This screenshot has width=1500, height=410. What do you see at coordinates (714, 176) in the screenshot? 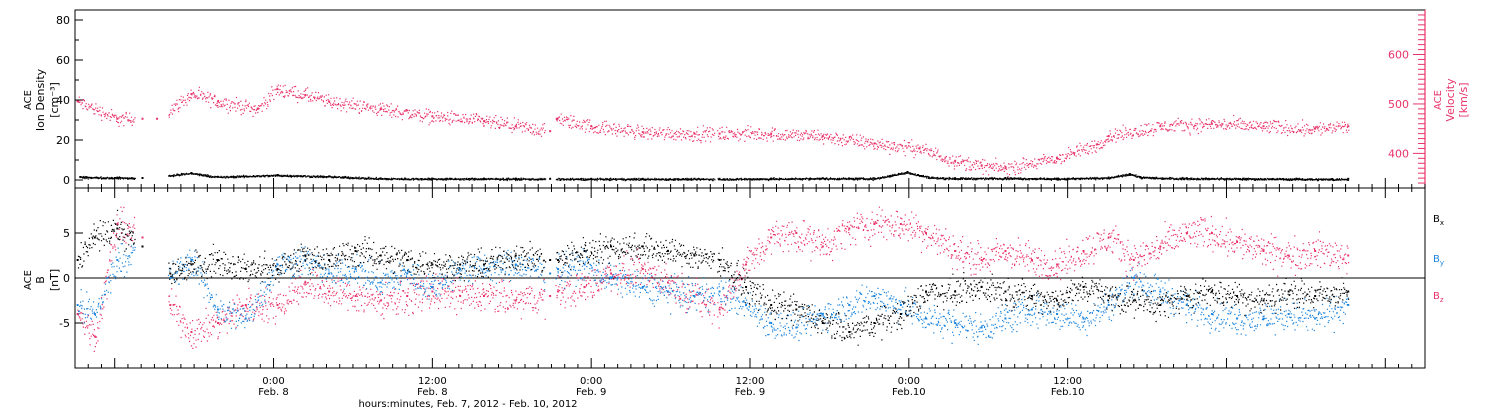
I see `density-series` at bounding box center [714, 176].